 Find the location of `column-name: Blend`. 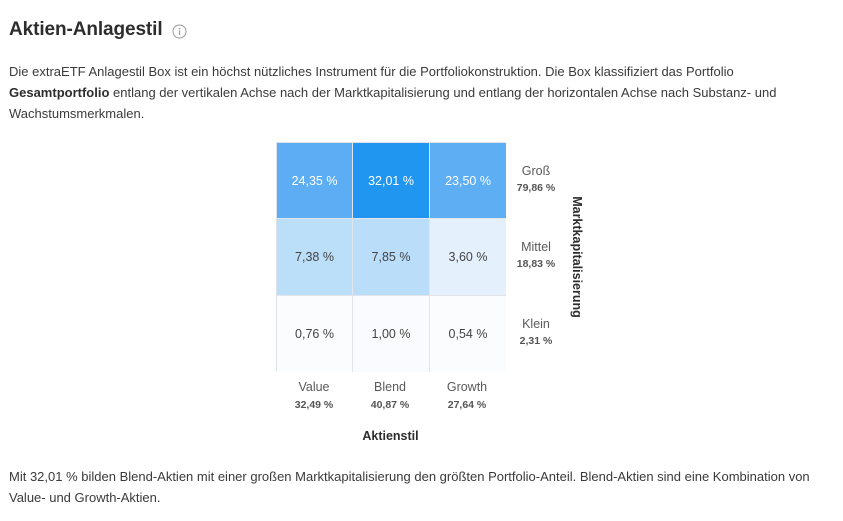

column-name: Blend is located at coordinates (390, 387).